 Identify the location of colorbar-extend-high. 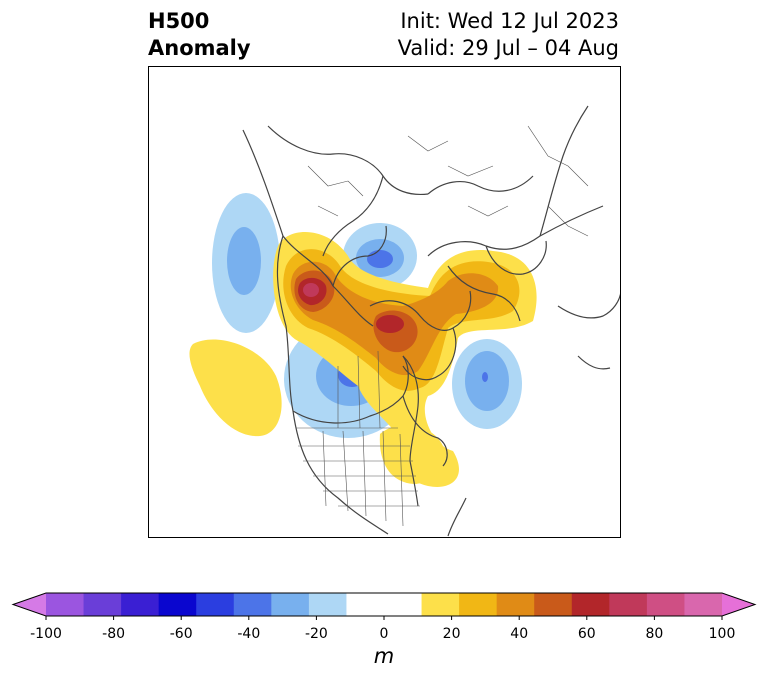
(738, 604).